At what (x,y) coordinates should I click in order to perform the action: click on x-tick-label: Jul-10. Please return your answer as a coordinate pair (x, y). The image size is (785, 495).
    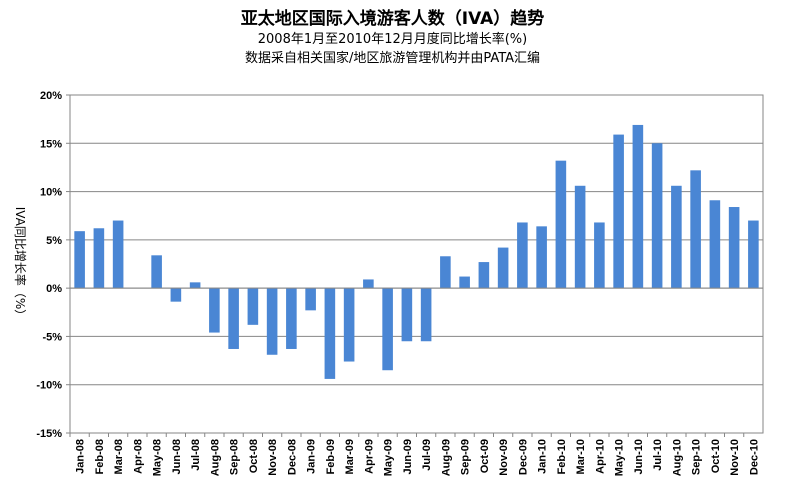
    Looking at the image, I should click on (658, 455).